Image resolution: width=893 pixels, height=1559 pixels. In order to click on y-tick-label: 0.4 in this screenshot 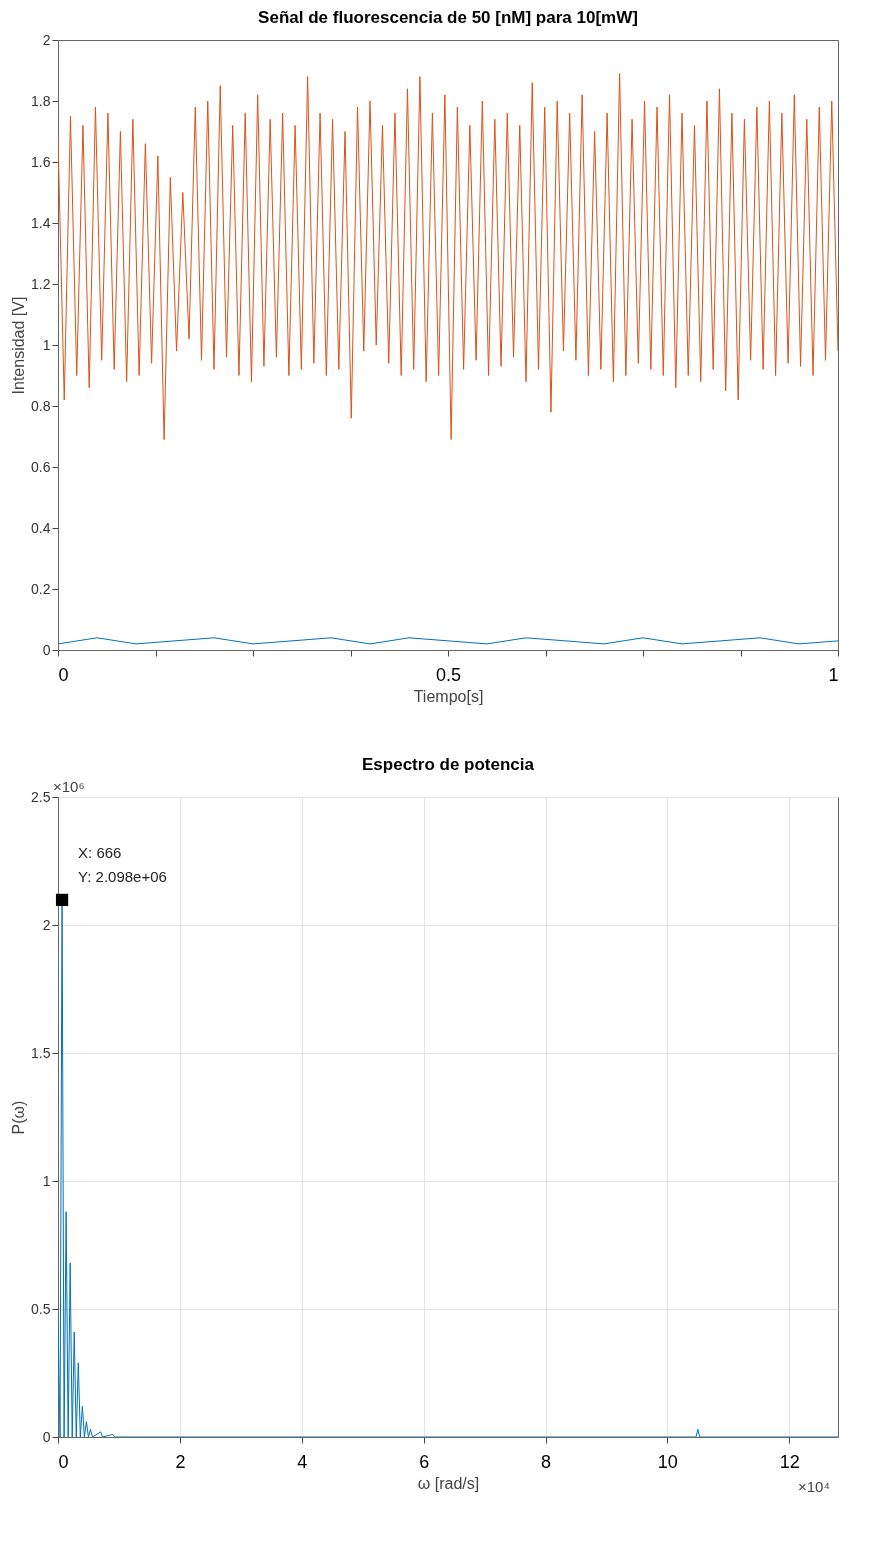, I will do `click(41, 527)`.